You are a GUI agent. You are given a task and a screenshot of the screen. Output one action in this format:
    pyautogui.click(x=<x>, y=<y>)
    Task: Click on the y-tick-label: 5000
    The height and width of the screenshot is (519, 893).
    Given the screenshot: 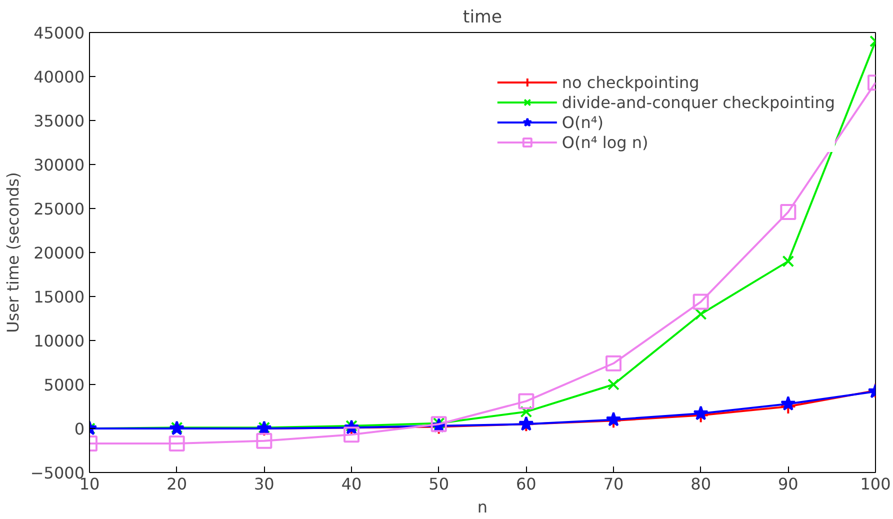 What is the action you would take?
    pyautogui.click(x=64, y=385)
    